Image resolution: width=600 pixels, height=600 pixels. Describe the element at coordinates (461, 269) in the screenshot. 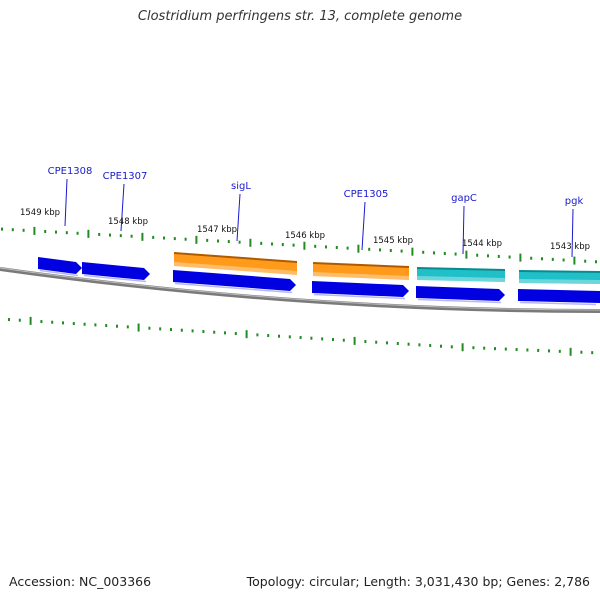

I see `cds-bar-gapc-edge` at that location.